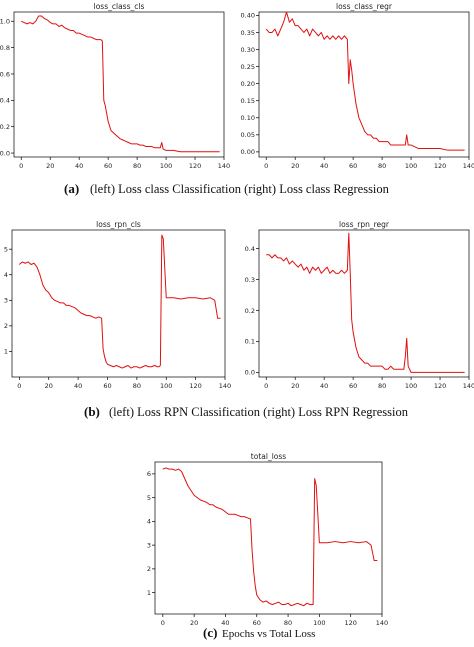  What do you see at coordinates (5, 48) in the screenshot?
I see `y-tick-label: 0.8` at bounding box center [5, 48].